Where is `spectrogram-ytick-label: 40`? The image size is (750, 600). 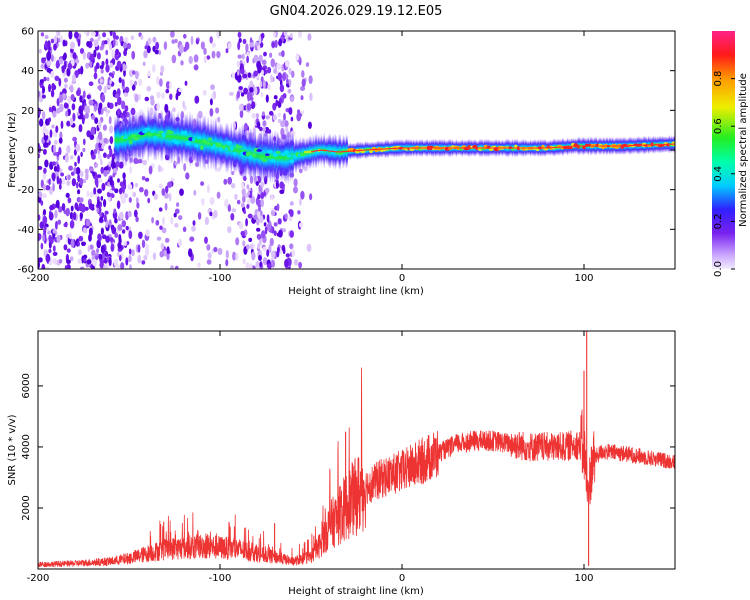 spectrogram-ytick-label: 40 is located at coordinates (27, 71).